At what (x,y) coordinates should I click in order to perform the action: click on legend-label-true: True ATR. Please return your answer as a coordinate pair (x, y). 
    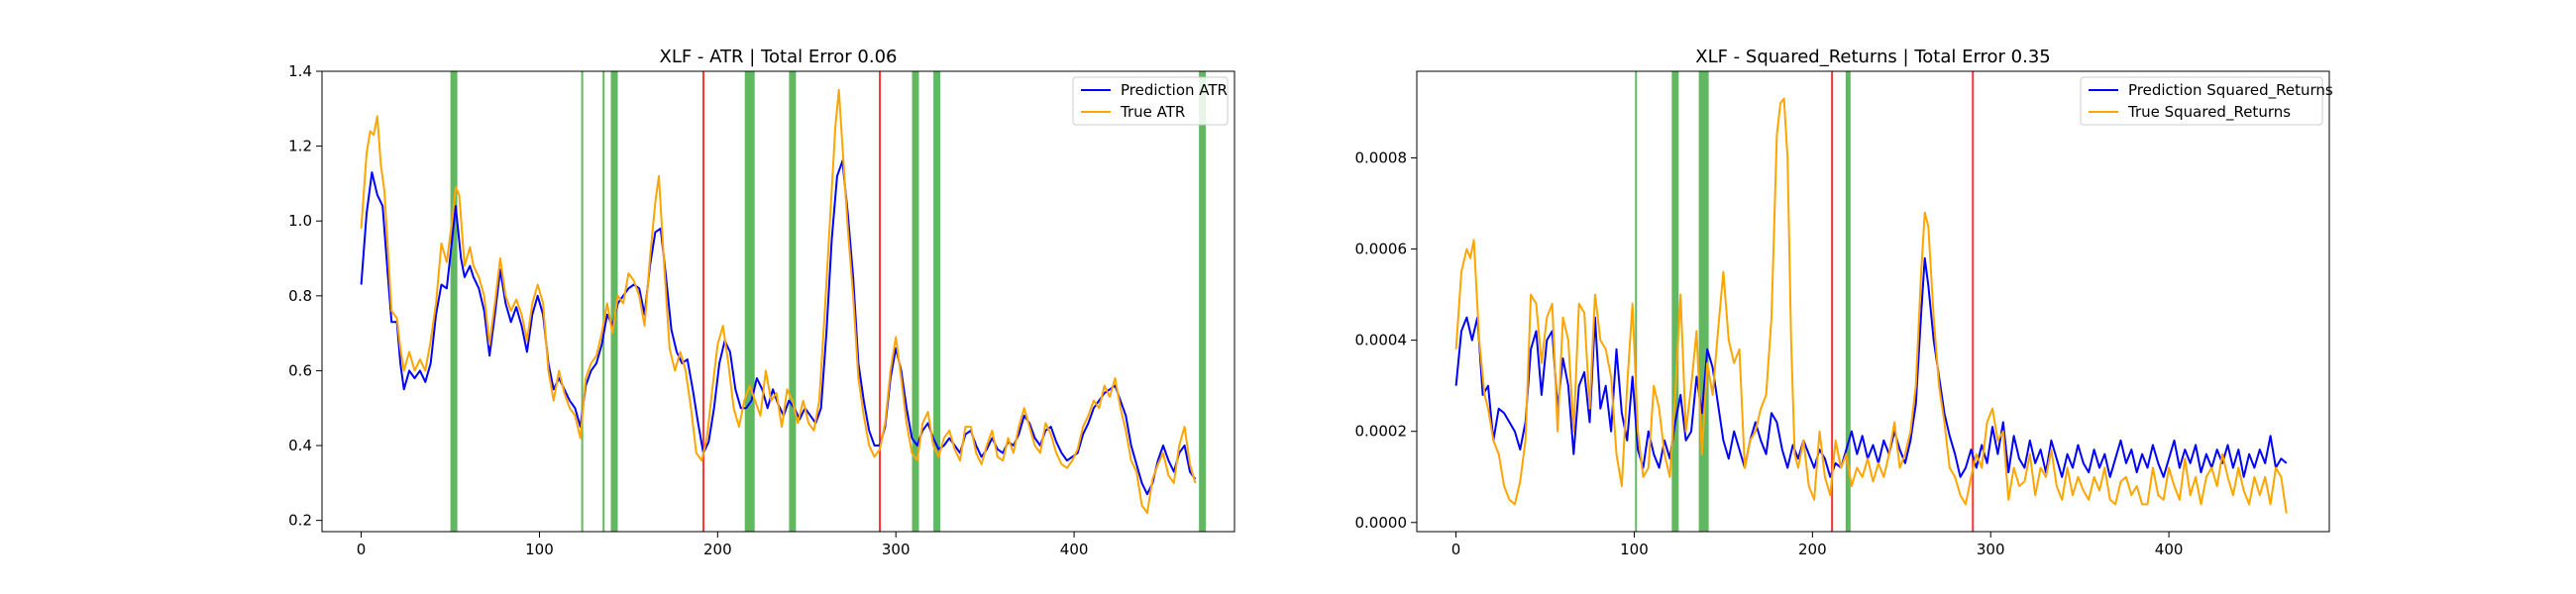
    Looking at the image, I should click on (1152, 112).